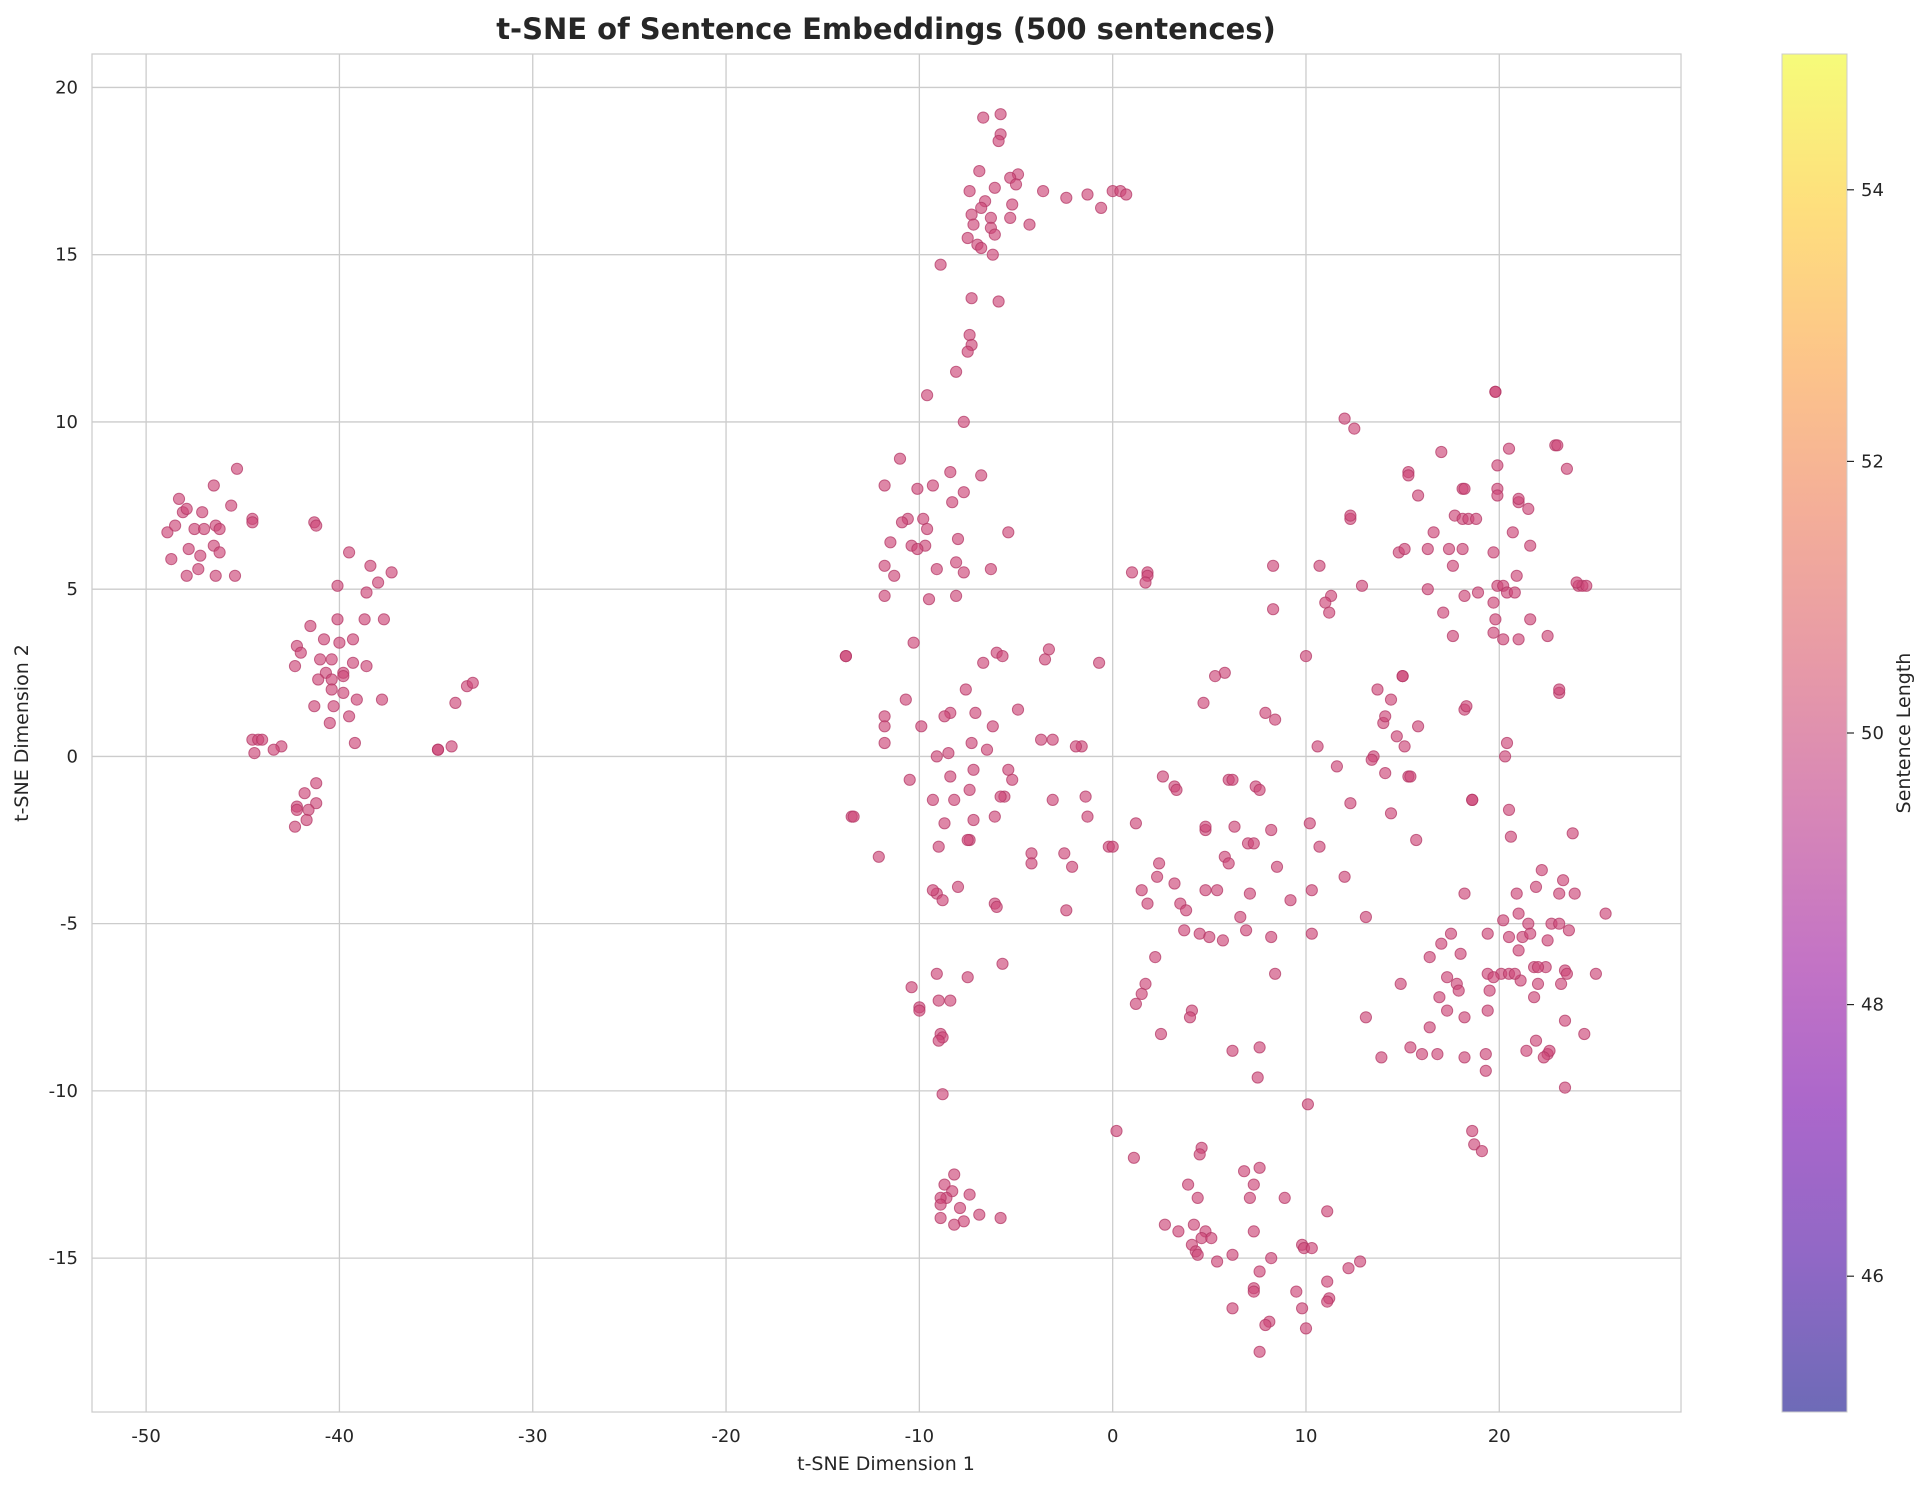  What do you see at coordinates (69, 924) in the screenshot?
I see `y-tick-label: -5` at bounding box center [69, 924].